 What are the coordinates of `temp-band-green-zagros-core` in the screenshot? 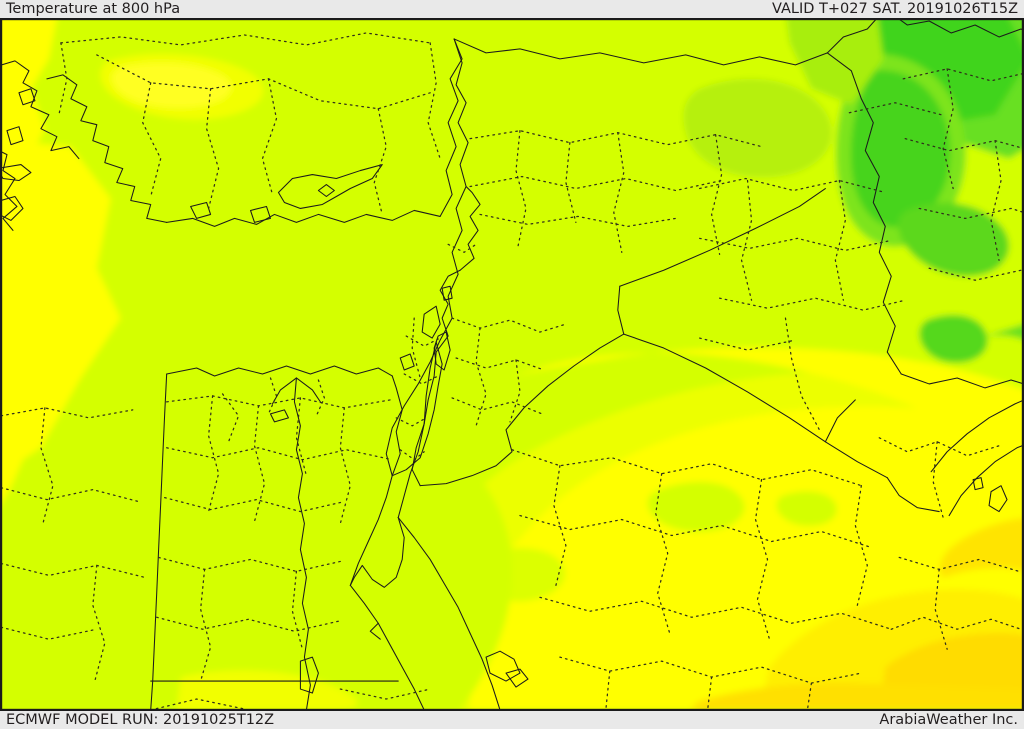 It's located at (901, 149).